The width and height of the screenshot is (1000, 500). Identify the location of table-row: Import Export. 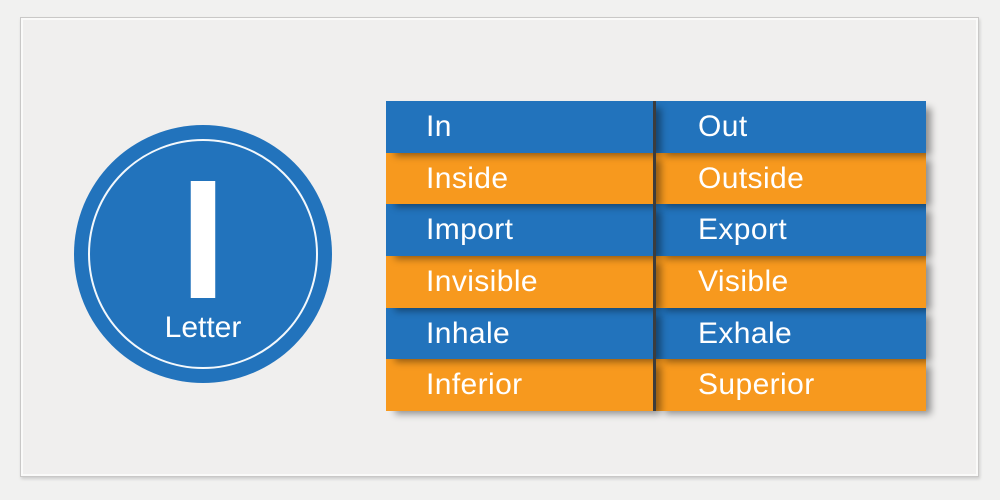
(656, 230).